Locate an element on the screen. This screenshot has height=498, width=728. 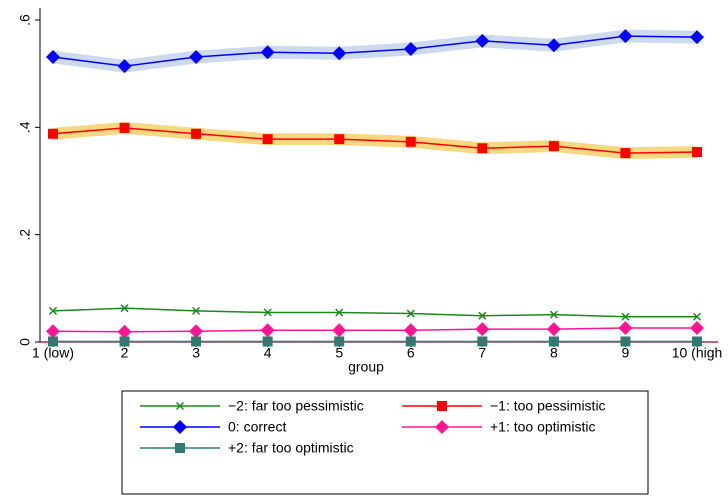
y-tick-label: .6 is located at coordinates (25, 20).